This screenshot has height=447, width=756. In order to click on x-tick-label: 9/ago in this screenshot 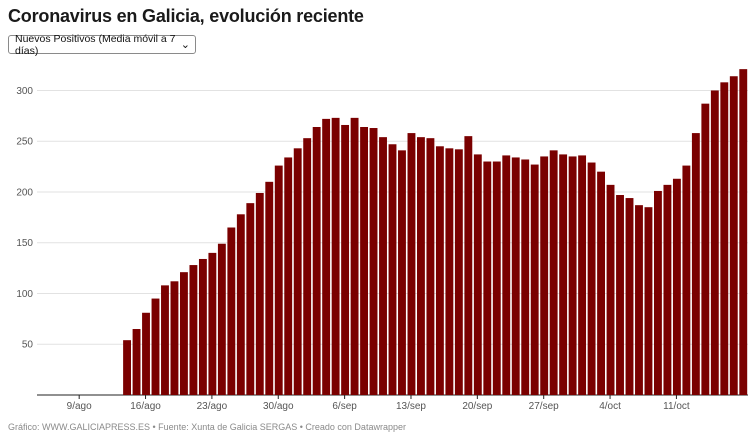, I will do `click(79, 406)`.